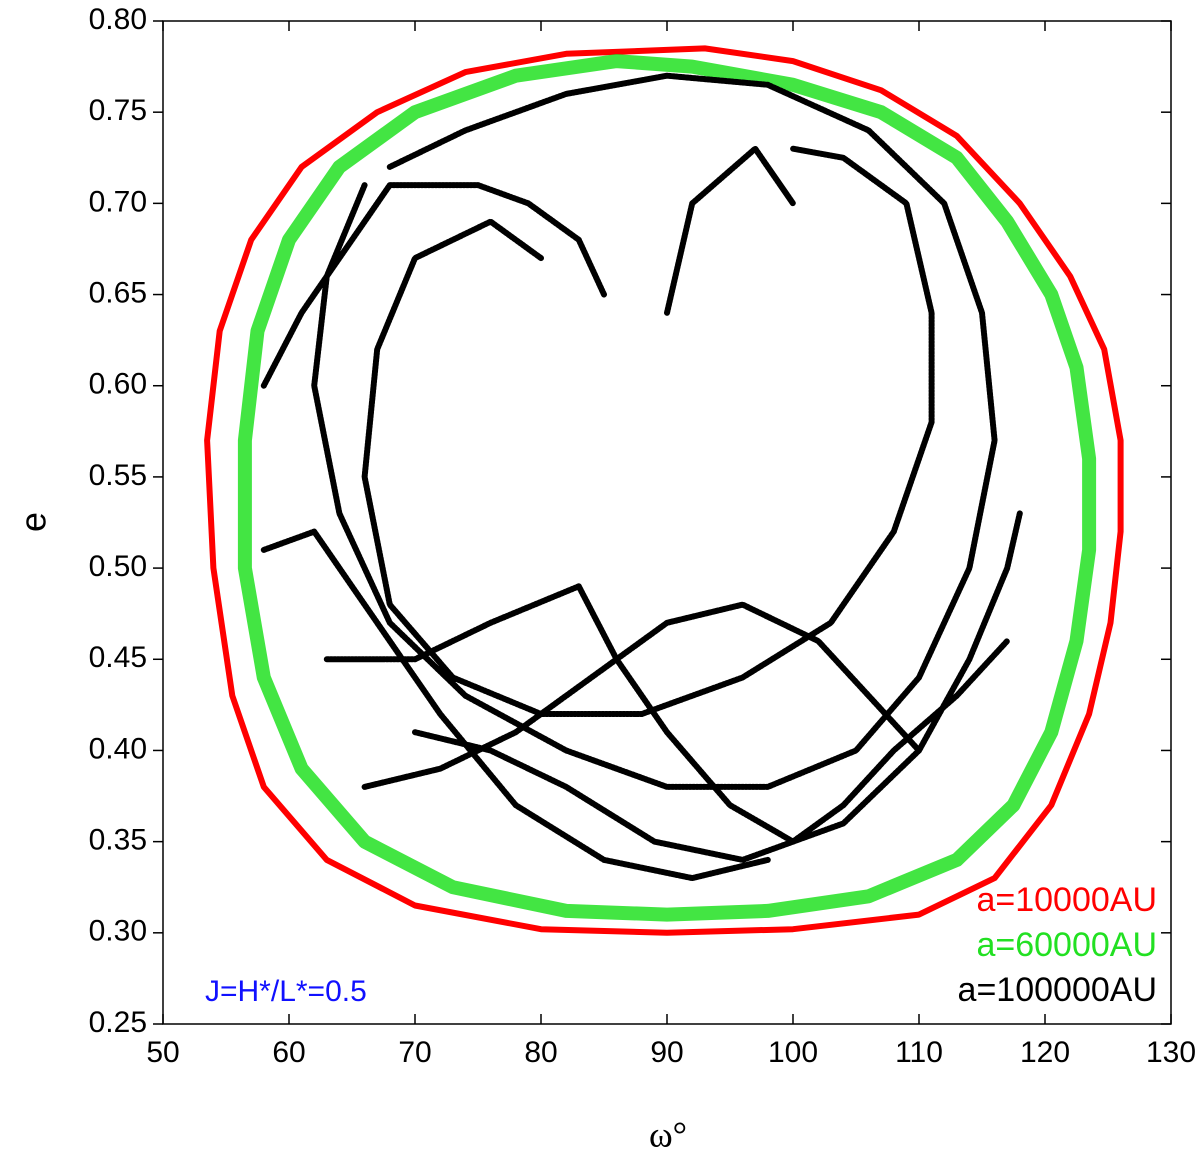 The height and width of the screenshot is (1170, 1200). What do you see at coordinates (118, 931) in the screenshot?
I see `y-tick-label: 0.30` at bounding box center [118, 931].